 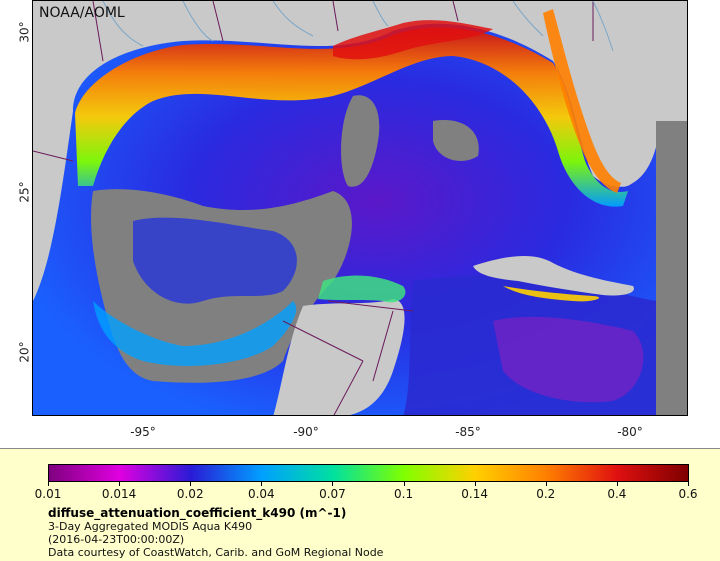 What do you see at coordinates (671, 268) in the screenshot?
I see `no-data-strip` at bounding box center [671, 268].